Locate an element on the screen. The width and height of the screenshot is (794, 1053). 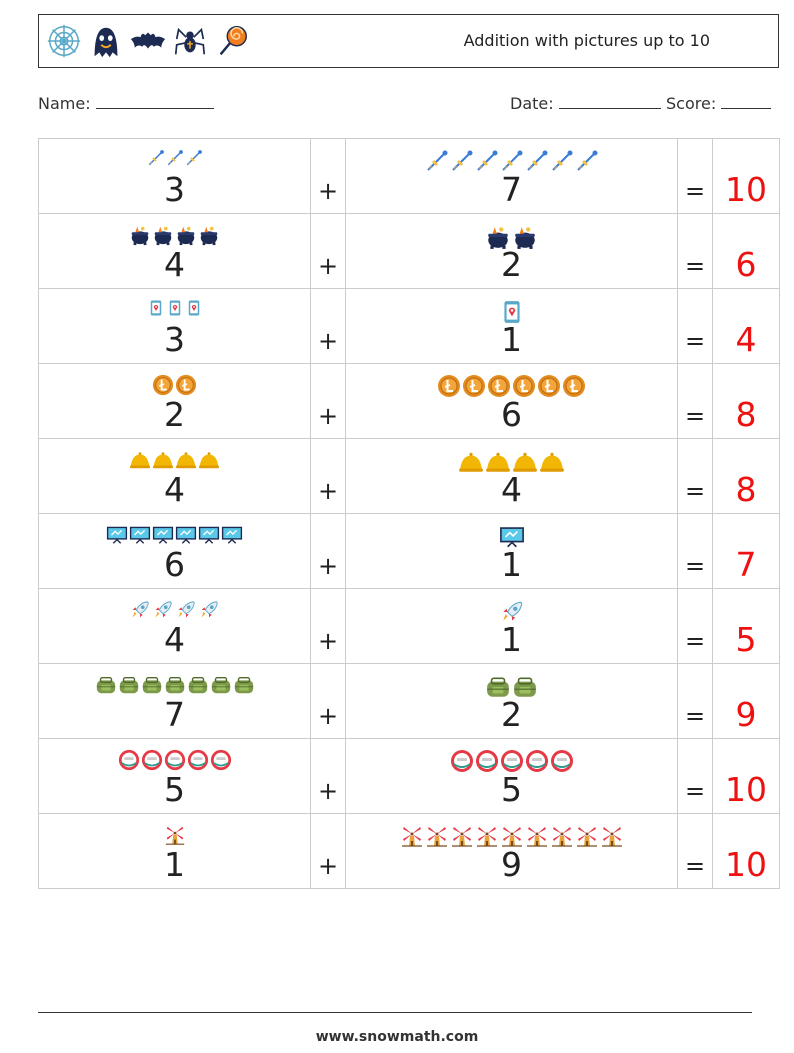
answer: 10 is located at coordinates (746, 864).